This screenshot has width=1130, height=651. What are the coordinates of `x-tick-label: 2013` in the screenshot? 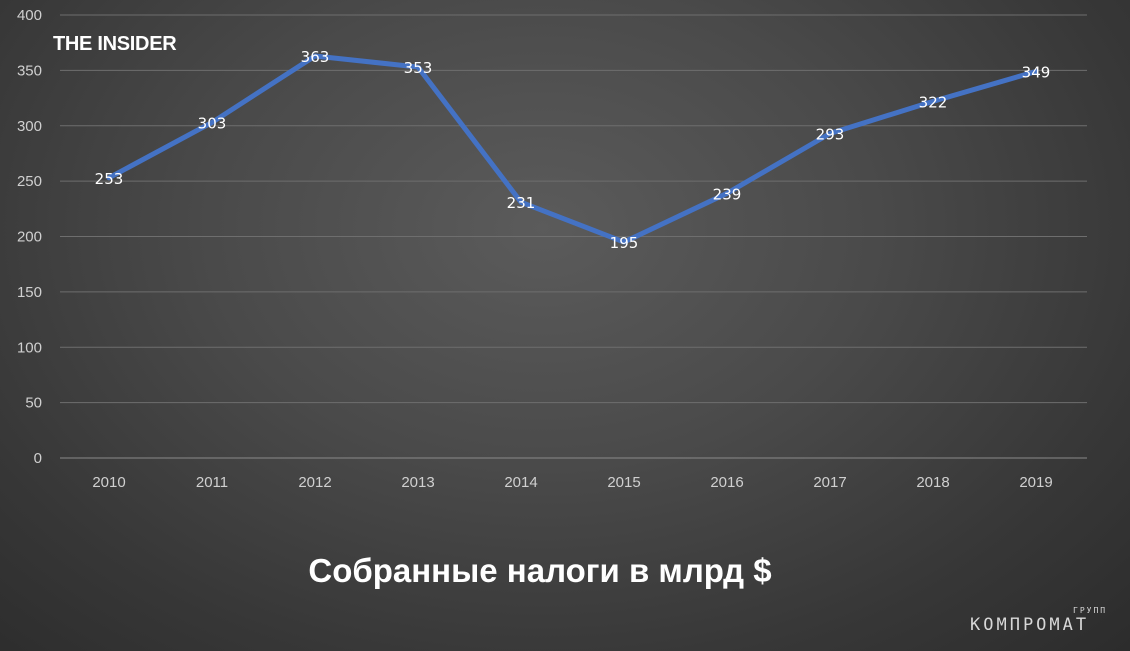 It's located at (417, 482).